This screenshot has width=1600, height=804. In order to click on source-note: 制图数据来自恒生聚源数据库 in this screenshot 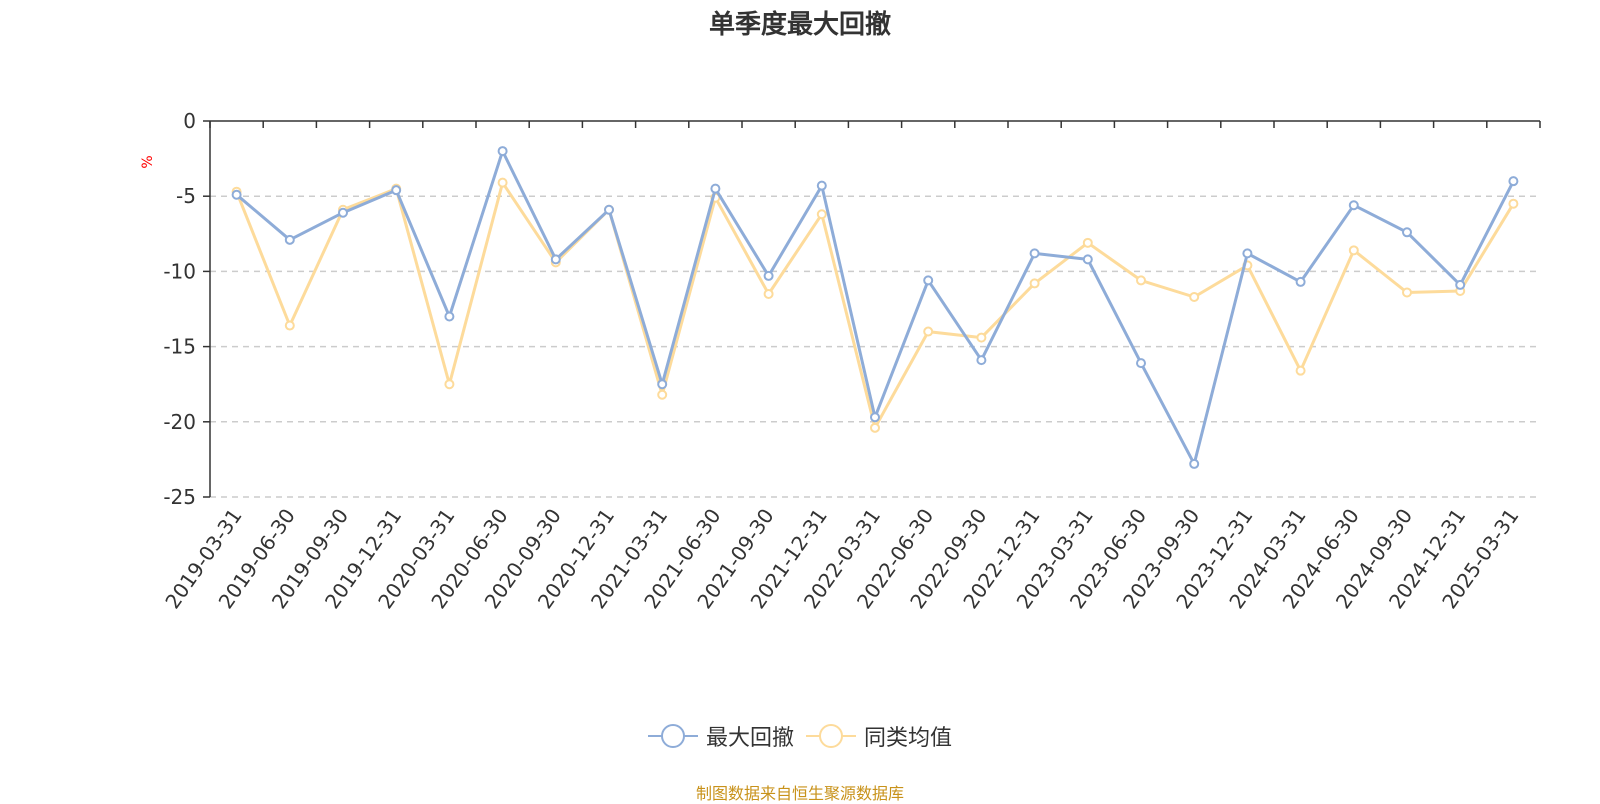, I will do `click(799, 793)`.